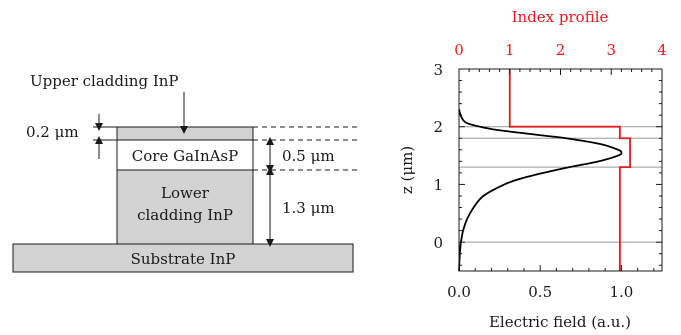 This screenshot has width=681, height=335. What do you see at coordinates (438, 185) in the screenshot?
I see `y-tick-label: 1` at bounding box center [438, 185].